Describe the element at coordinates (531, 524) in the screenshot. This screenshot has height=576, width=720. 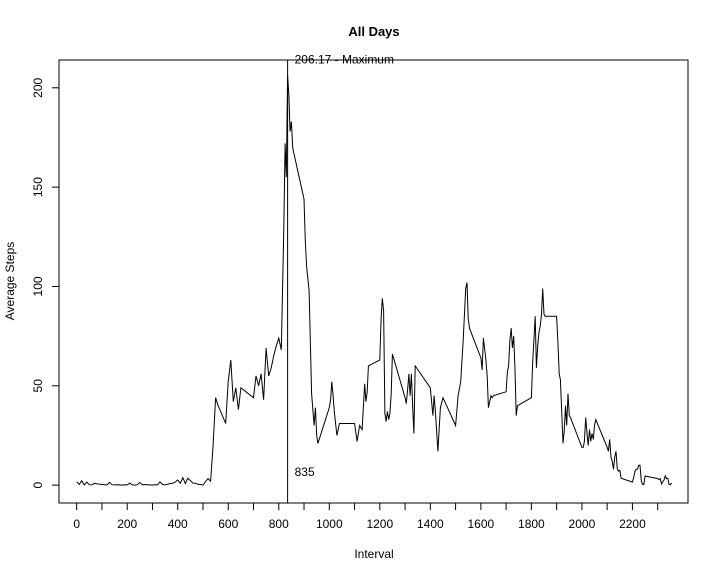
I see `x-tick-label: 1800` at that location.